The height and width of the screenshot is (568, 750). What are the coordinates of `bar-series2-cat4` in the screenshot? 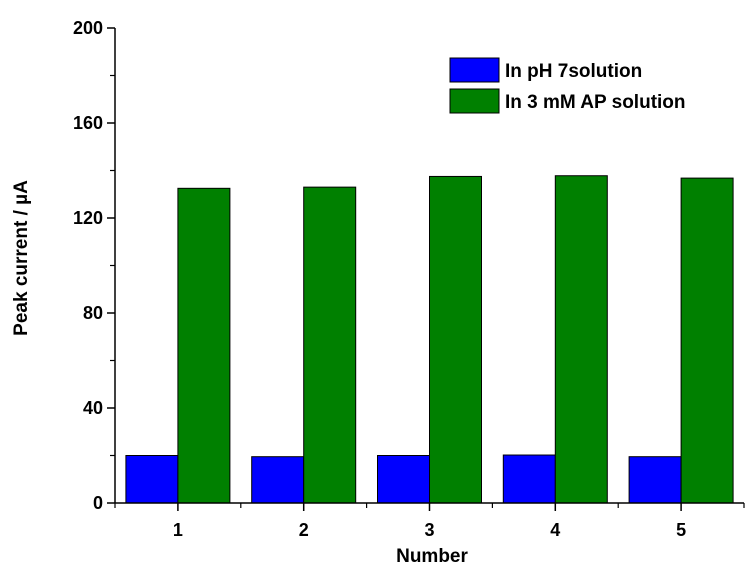 It's located at (581, 339).